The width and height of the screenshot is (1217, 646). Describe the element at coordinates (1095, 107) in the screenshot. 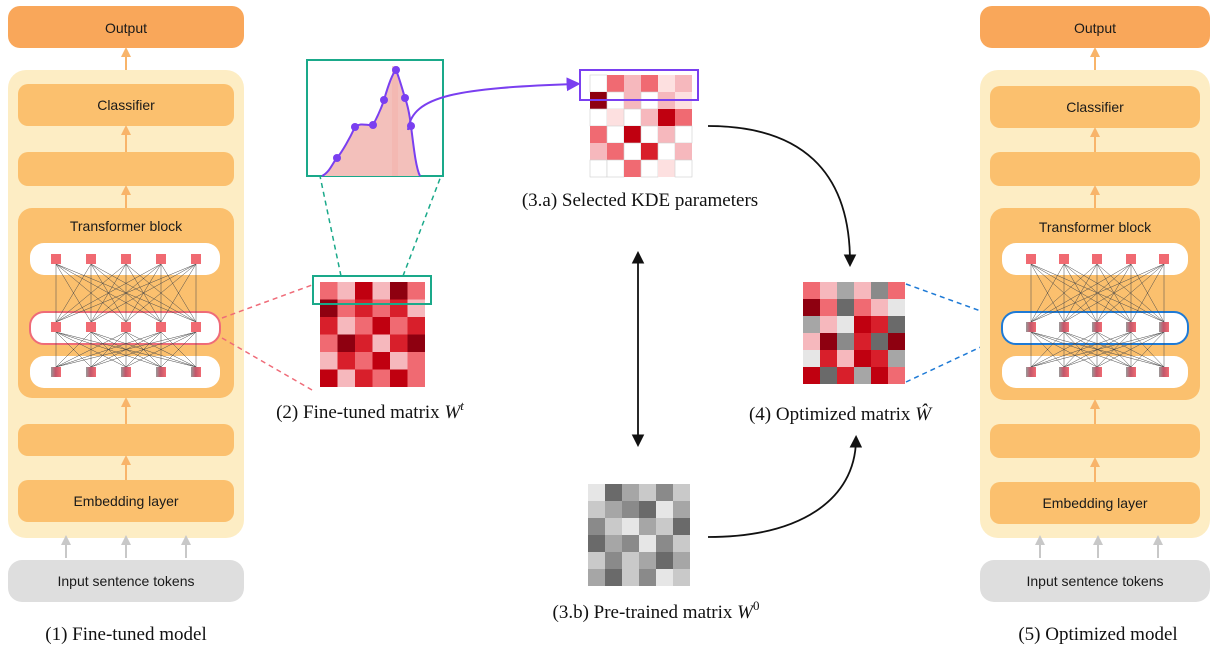

I see `classifier-label: Classifier` at that location.